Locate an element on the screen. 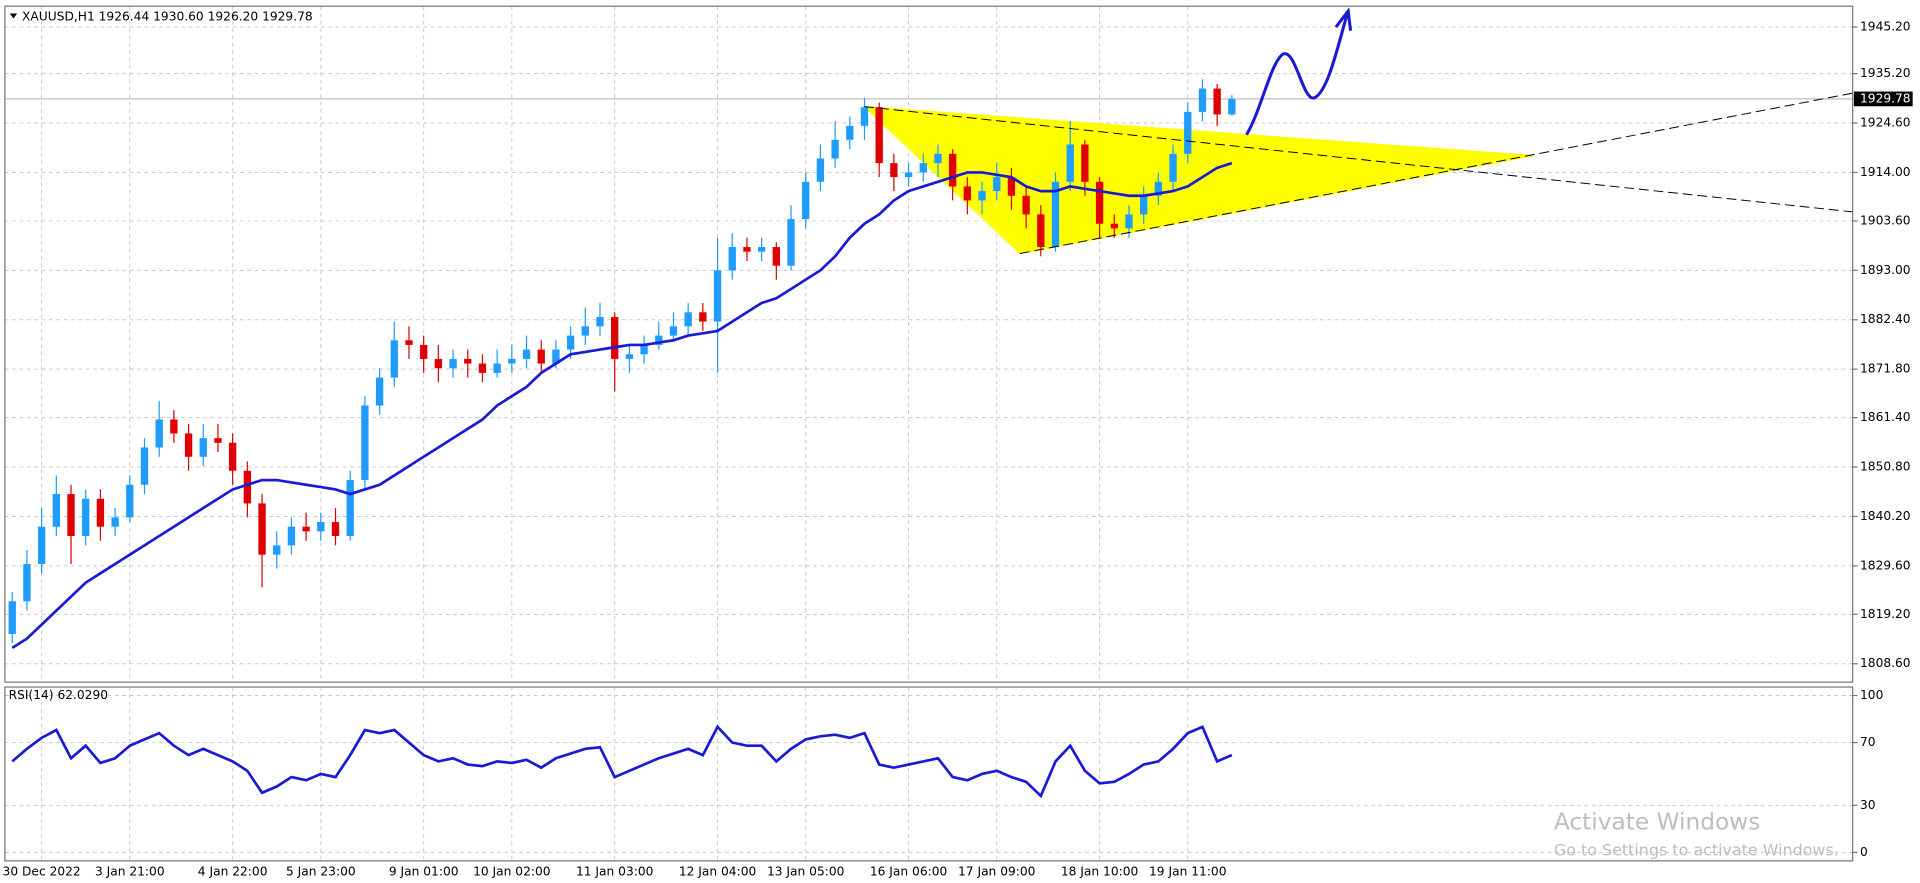 Image resolution: width=1920 pixels, height=883 pixels. collapse-icon is located at coordinates (13, 16).